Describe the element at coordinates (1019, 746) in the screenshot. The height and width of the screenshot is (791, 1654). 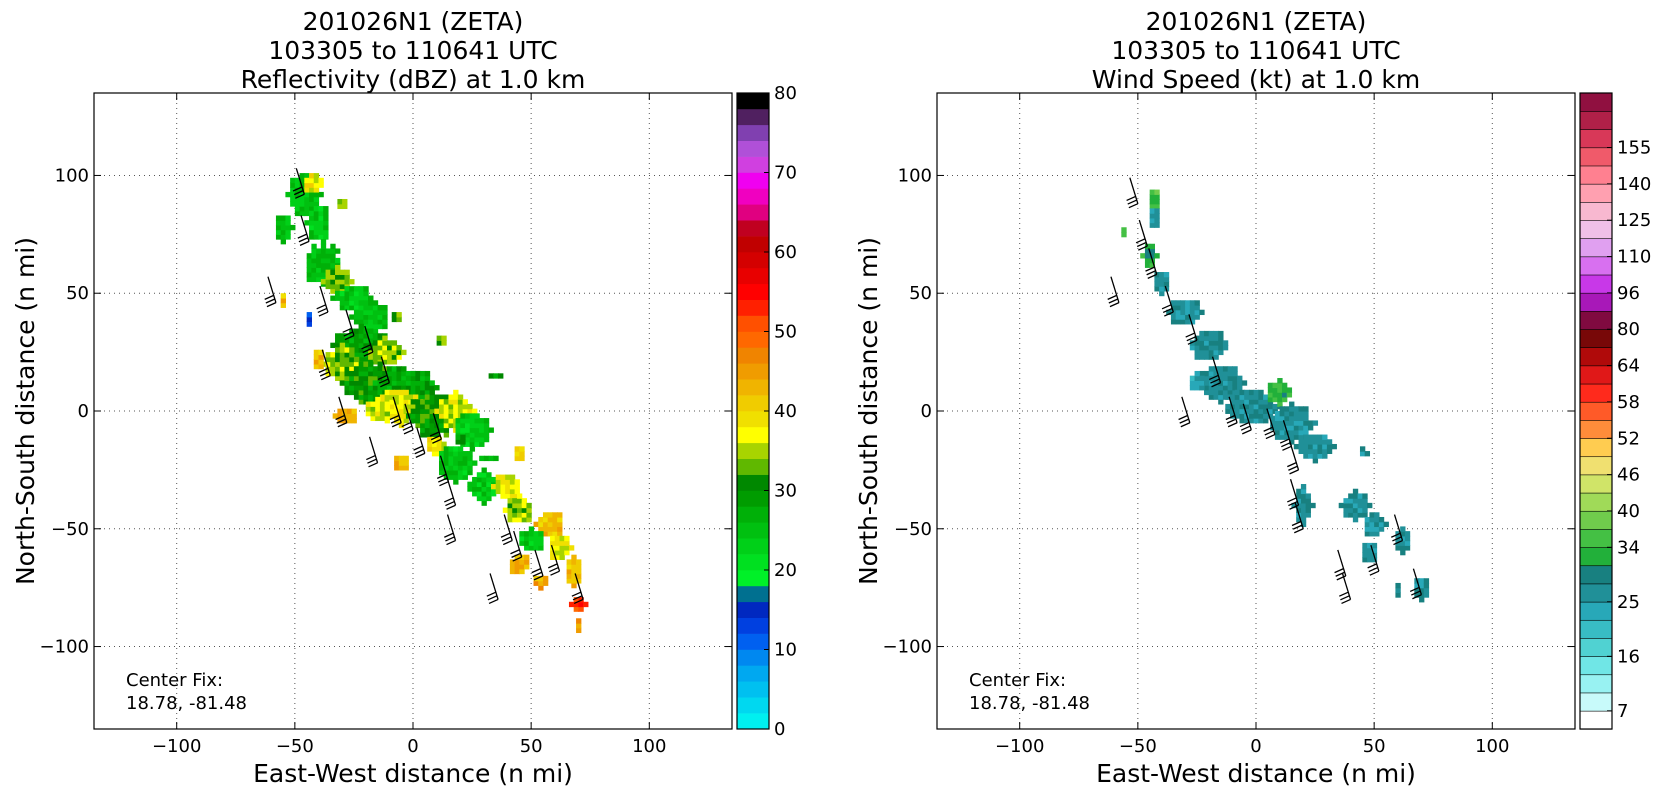
I see `x-tick-label: −100` at that location.